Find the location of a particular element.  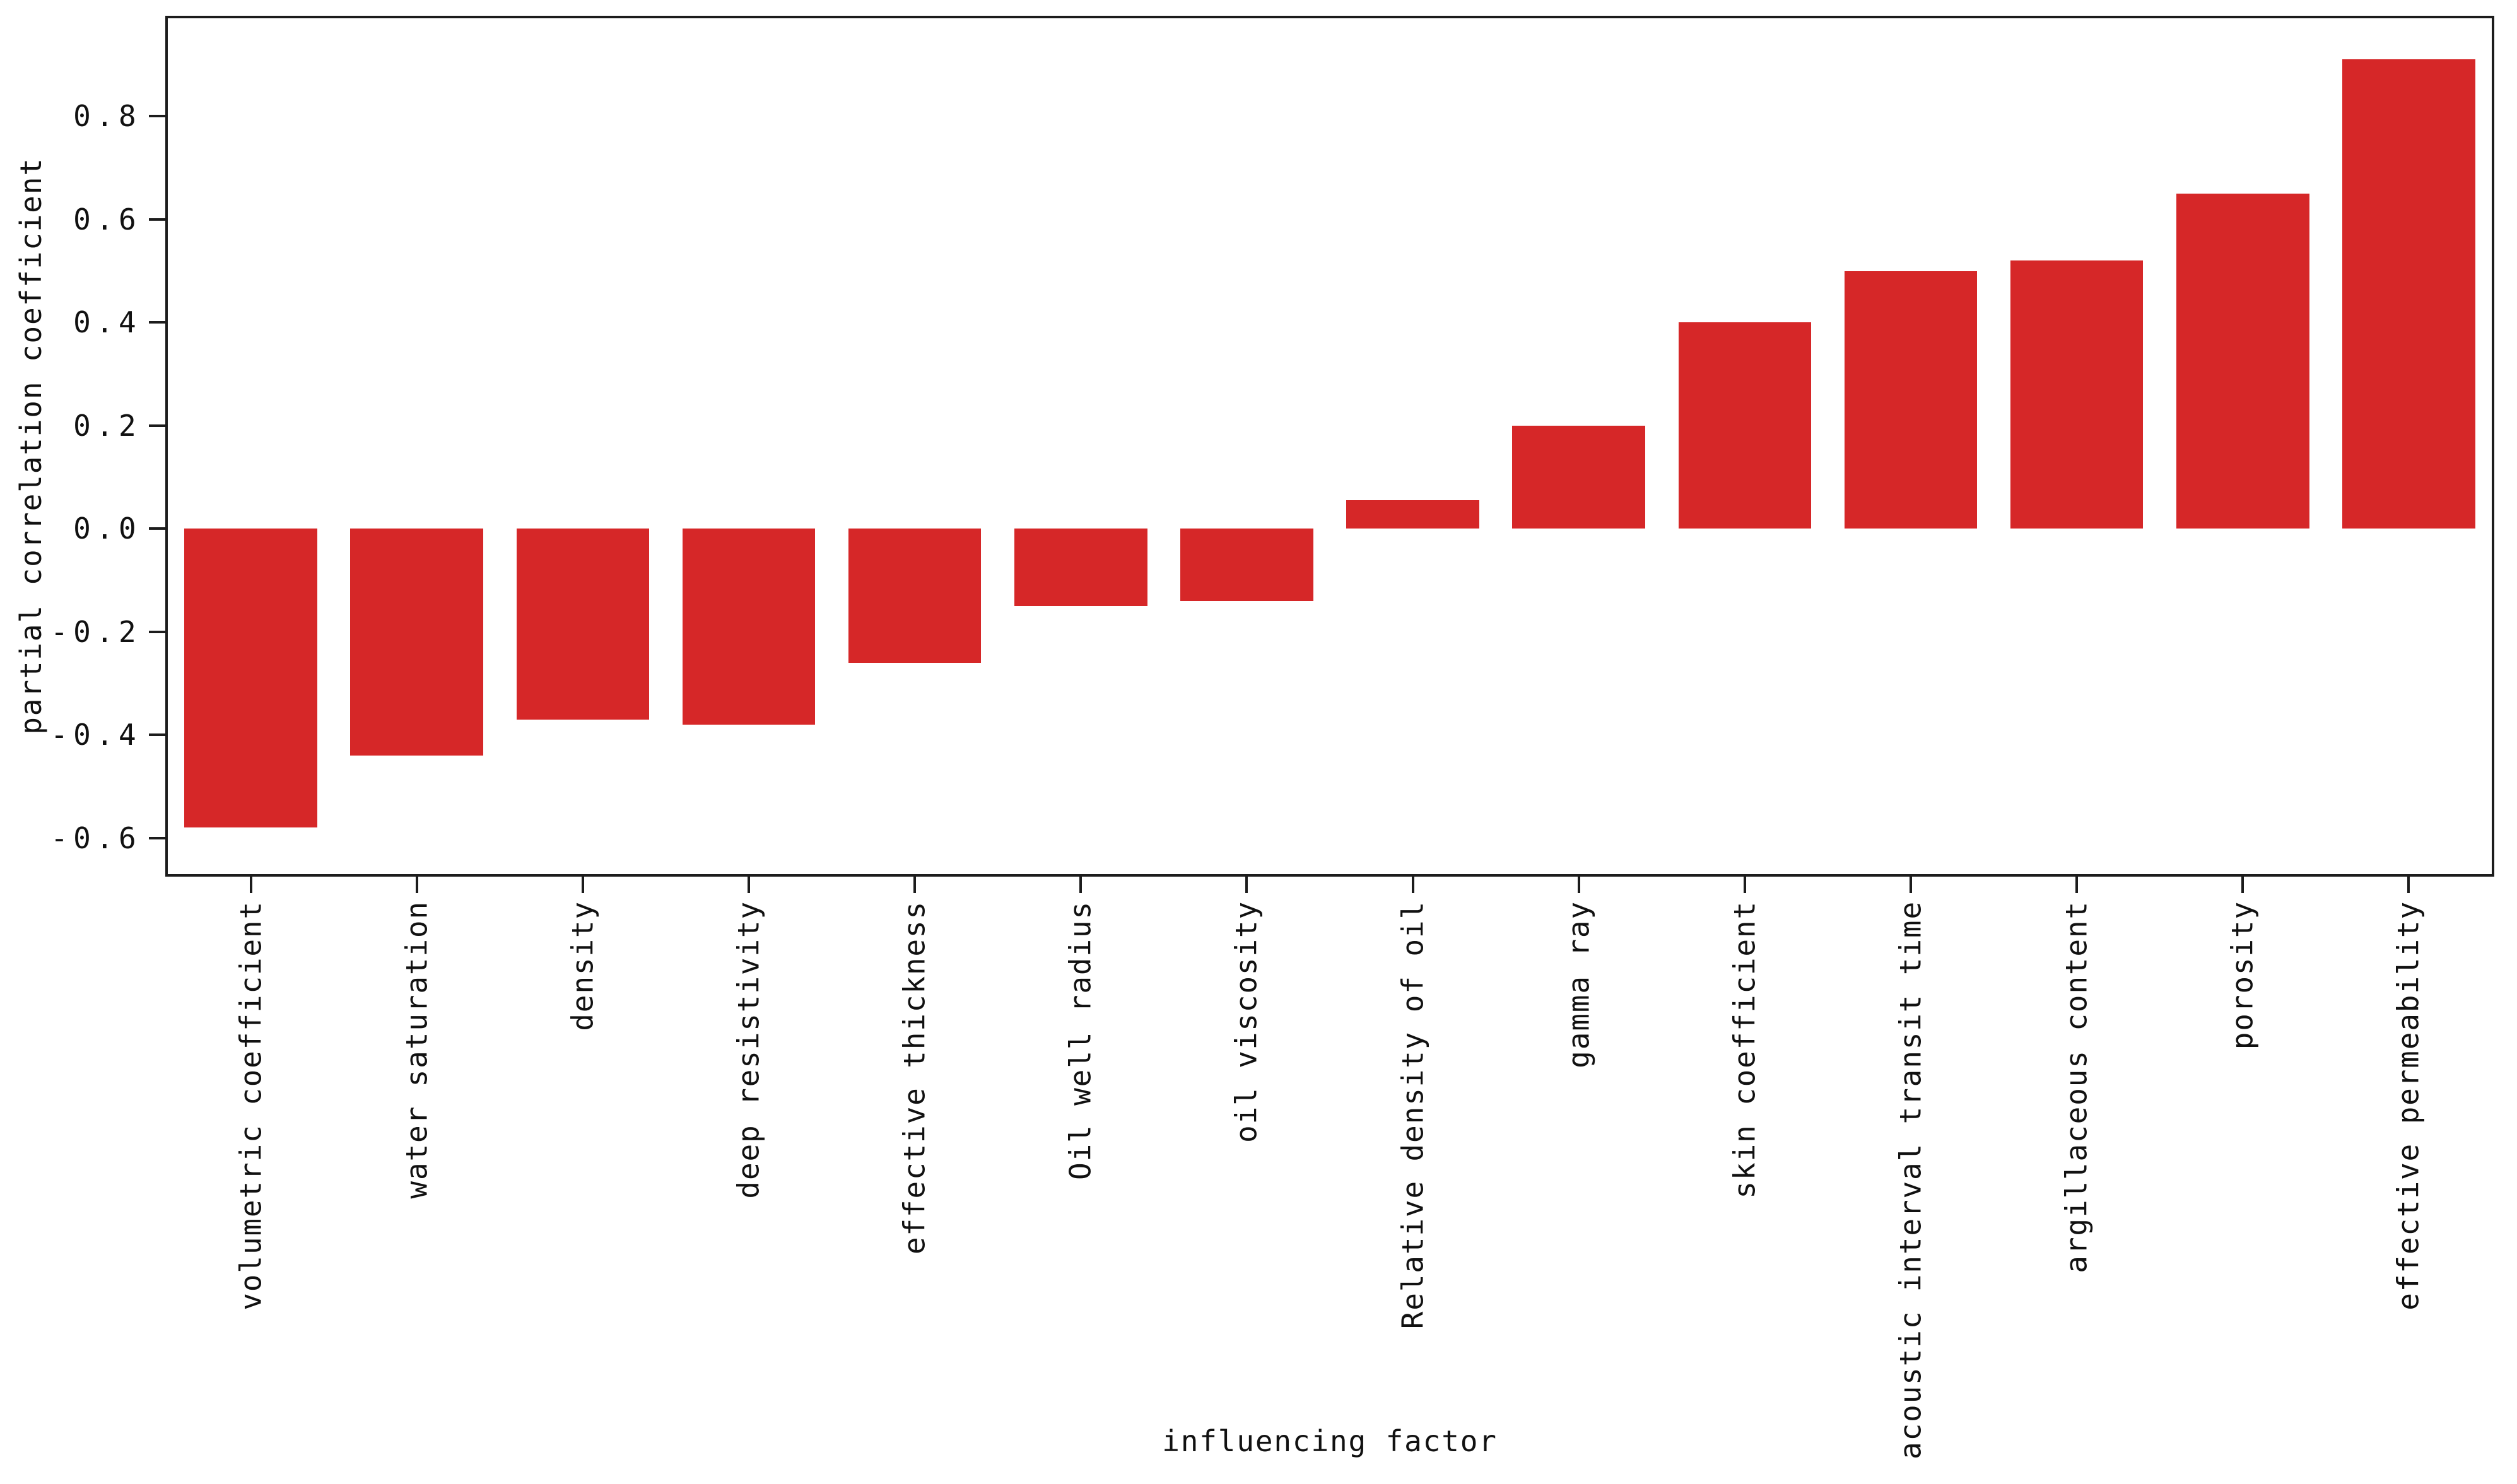

y-tick-label: 0.8 is located at coordinates (107, 116).